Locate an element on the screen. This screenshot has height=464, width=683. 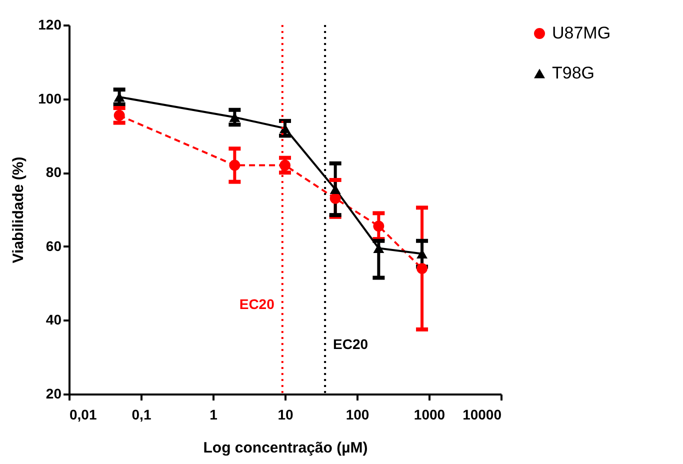
y-tick-label: 40 is located at coordinates (54, 320).